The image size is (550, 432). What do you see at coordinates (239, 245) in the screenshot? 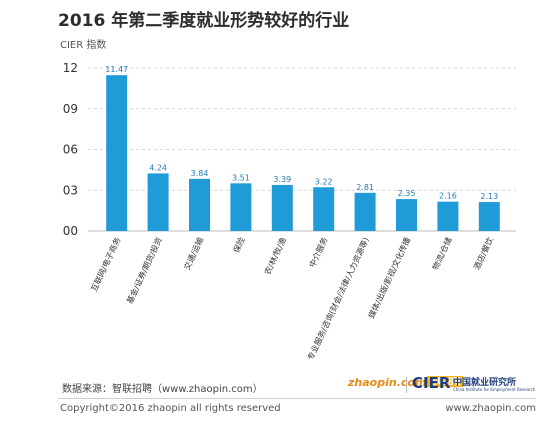
I see `x-tick-label: 保险` at bounding box center [239, 245].